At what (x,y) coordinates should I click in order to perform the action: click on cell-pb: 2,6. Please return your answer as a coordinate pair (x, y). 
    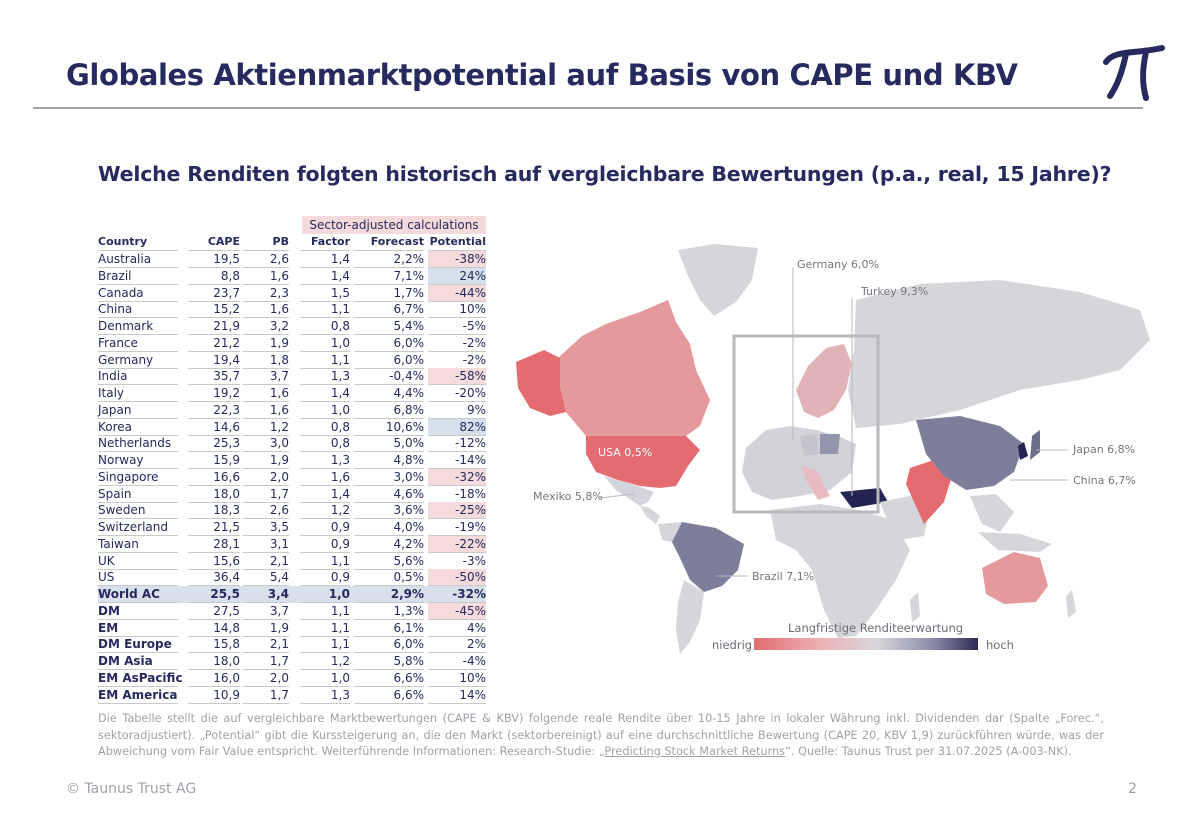
    Looking at the image, I should click on (266, 511).